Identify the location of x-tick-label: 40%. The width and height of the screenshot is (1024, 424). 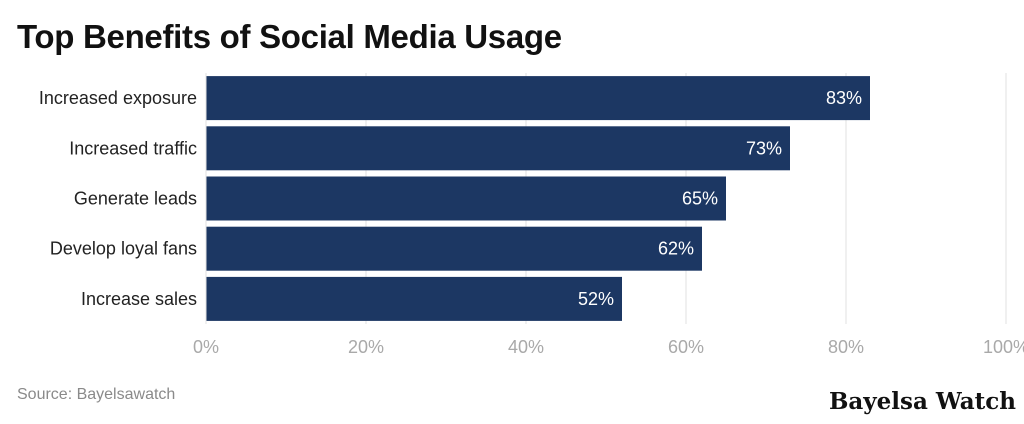
(526, 347).